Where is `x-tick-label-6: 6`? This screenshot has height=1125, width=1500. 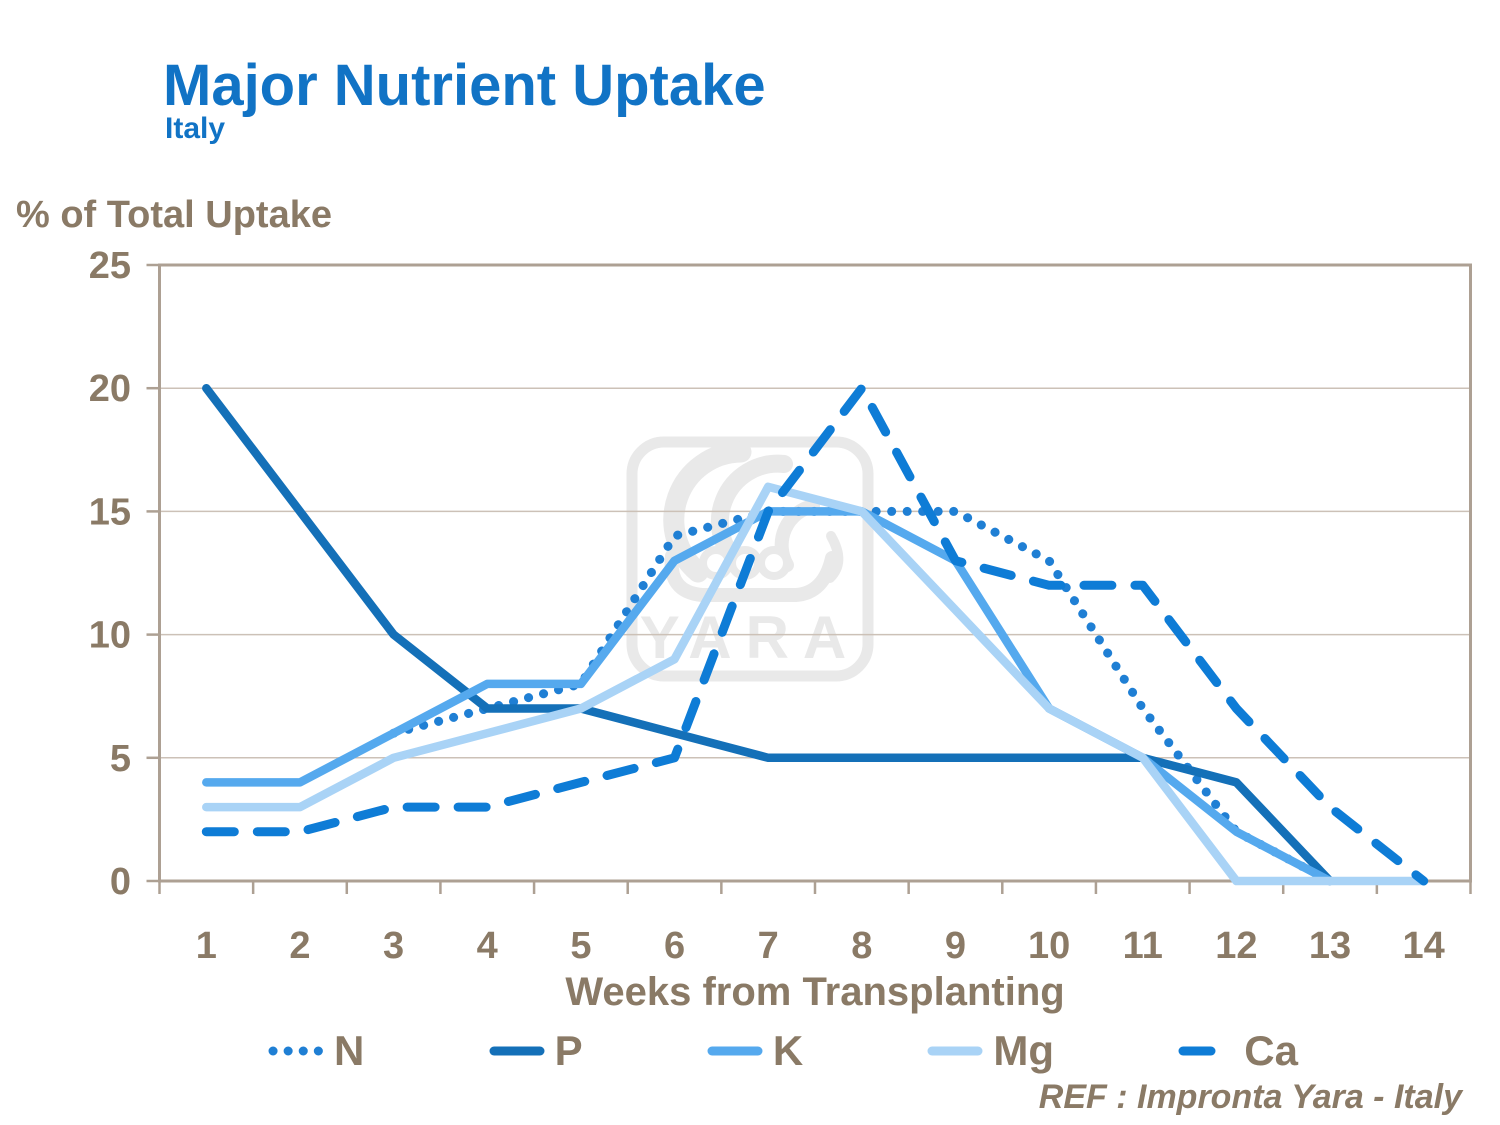
x-tick-label-6: 6 is located at coordinates (674, 946).